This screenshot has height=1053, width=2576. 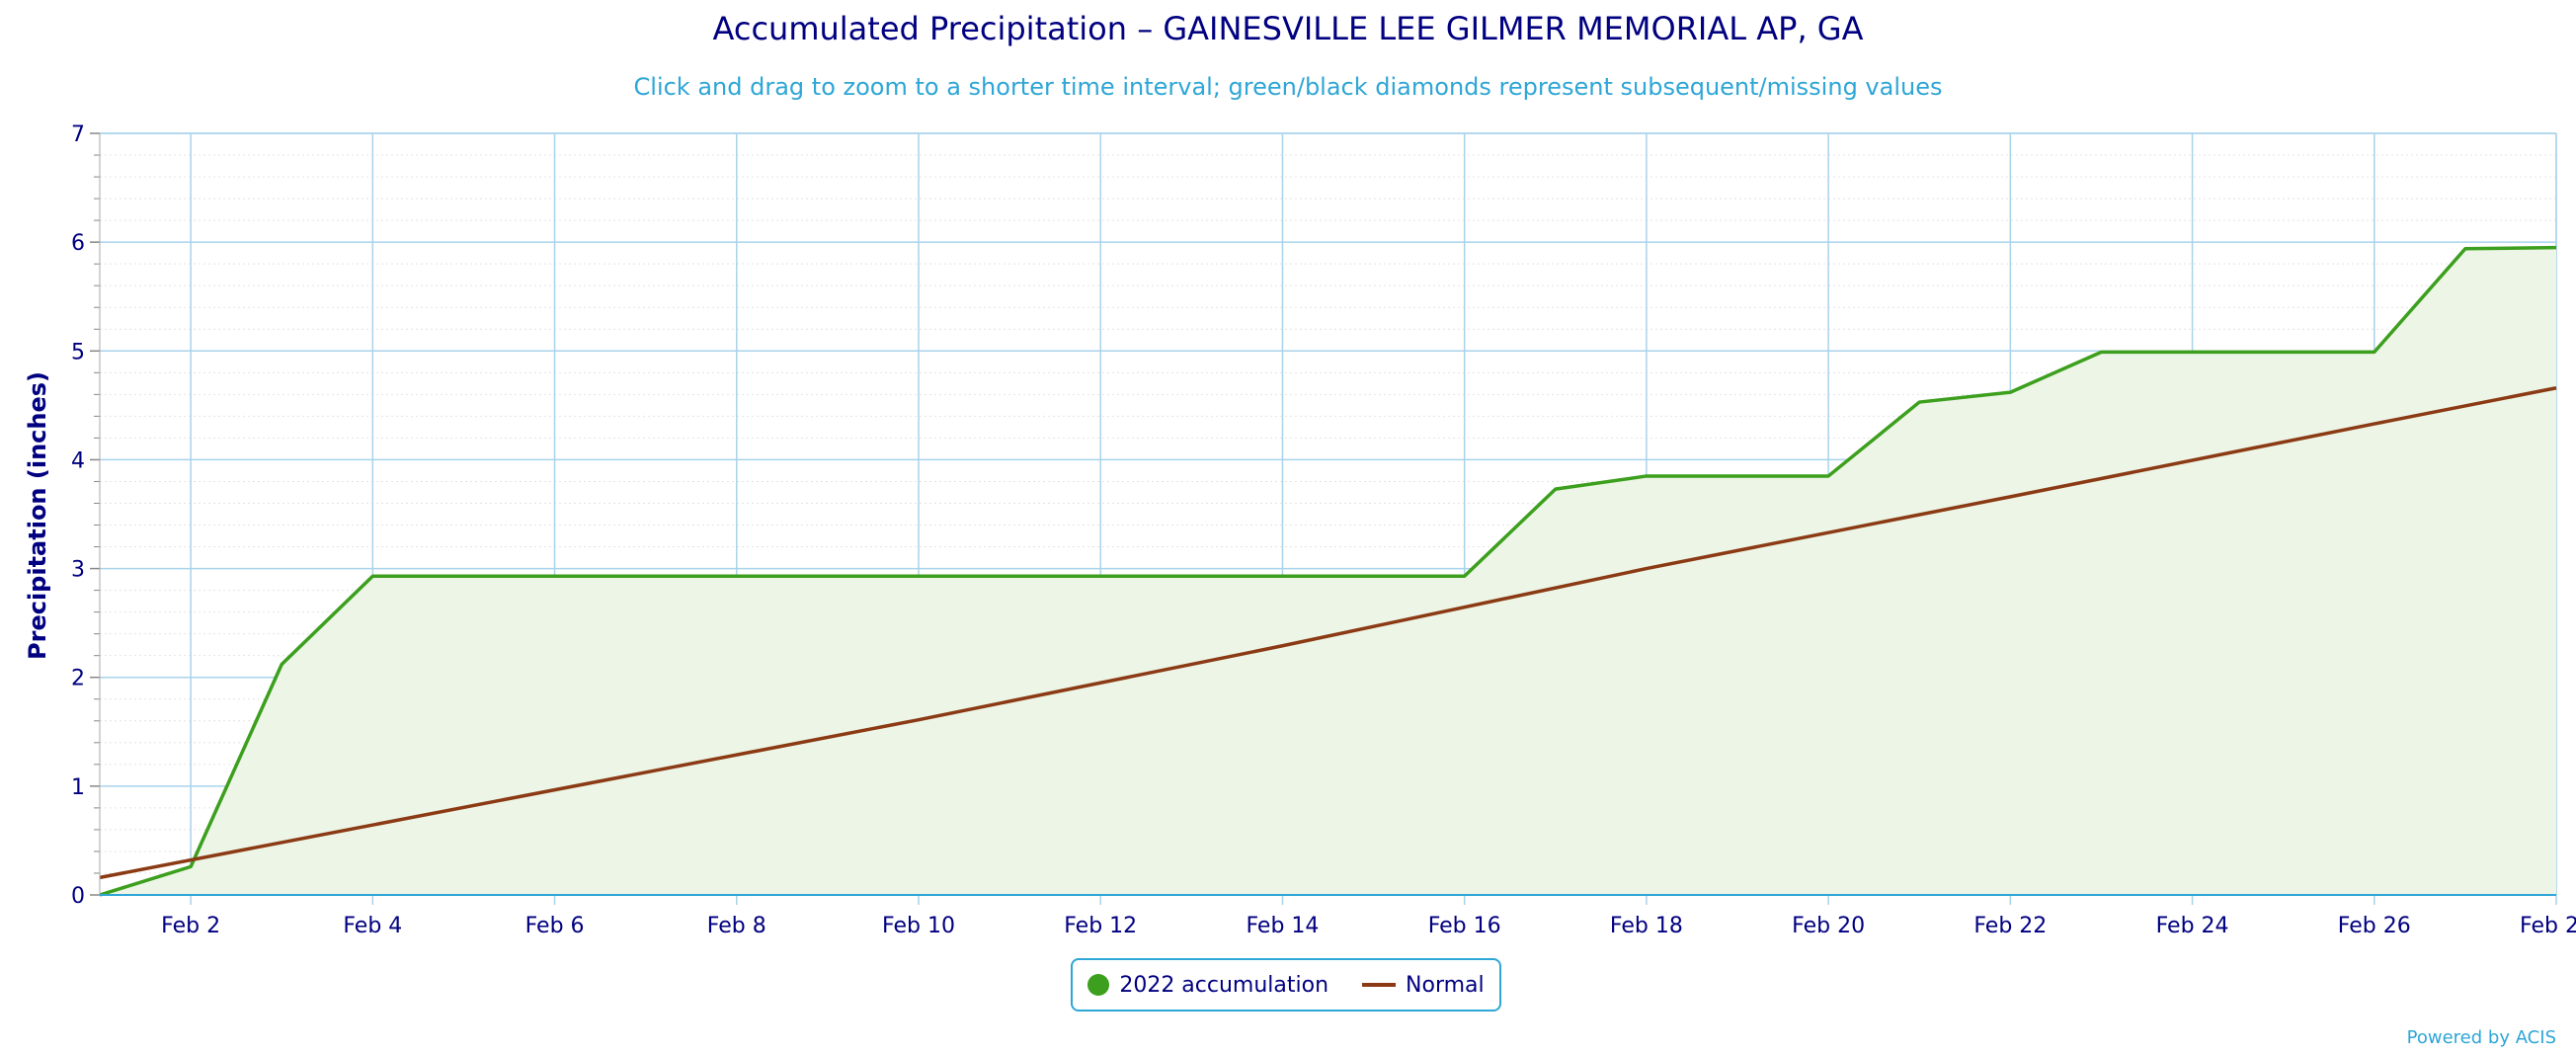 What do you see at coordinates (190, 926) in the screenshot?
I see `x-tick-label: Feb 2` at bounding box center [190, 926].